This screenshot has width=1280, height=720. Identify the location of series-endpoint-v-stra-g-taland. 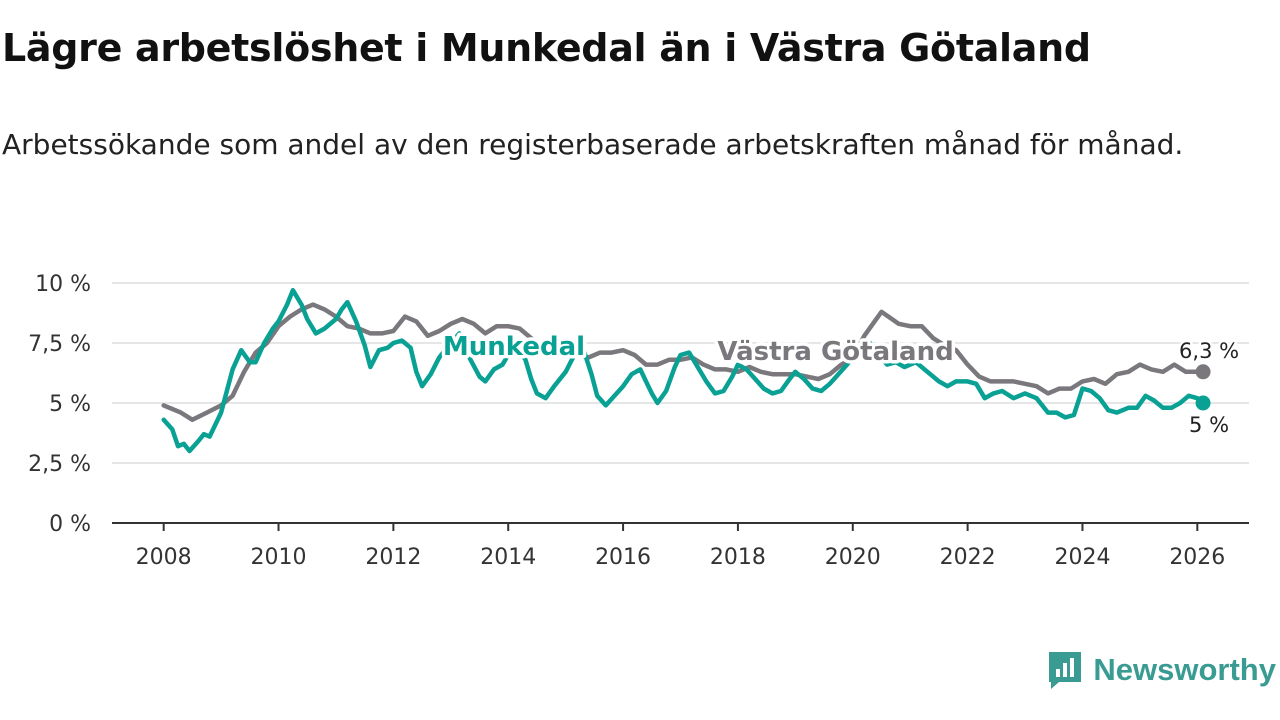
(1203, 372).